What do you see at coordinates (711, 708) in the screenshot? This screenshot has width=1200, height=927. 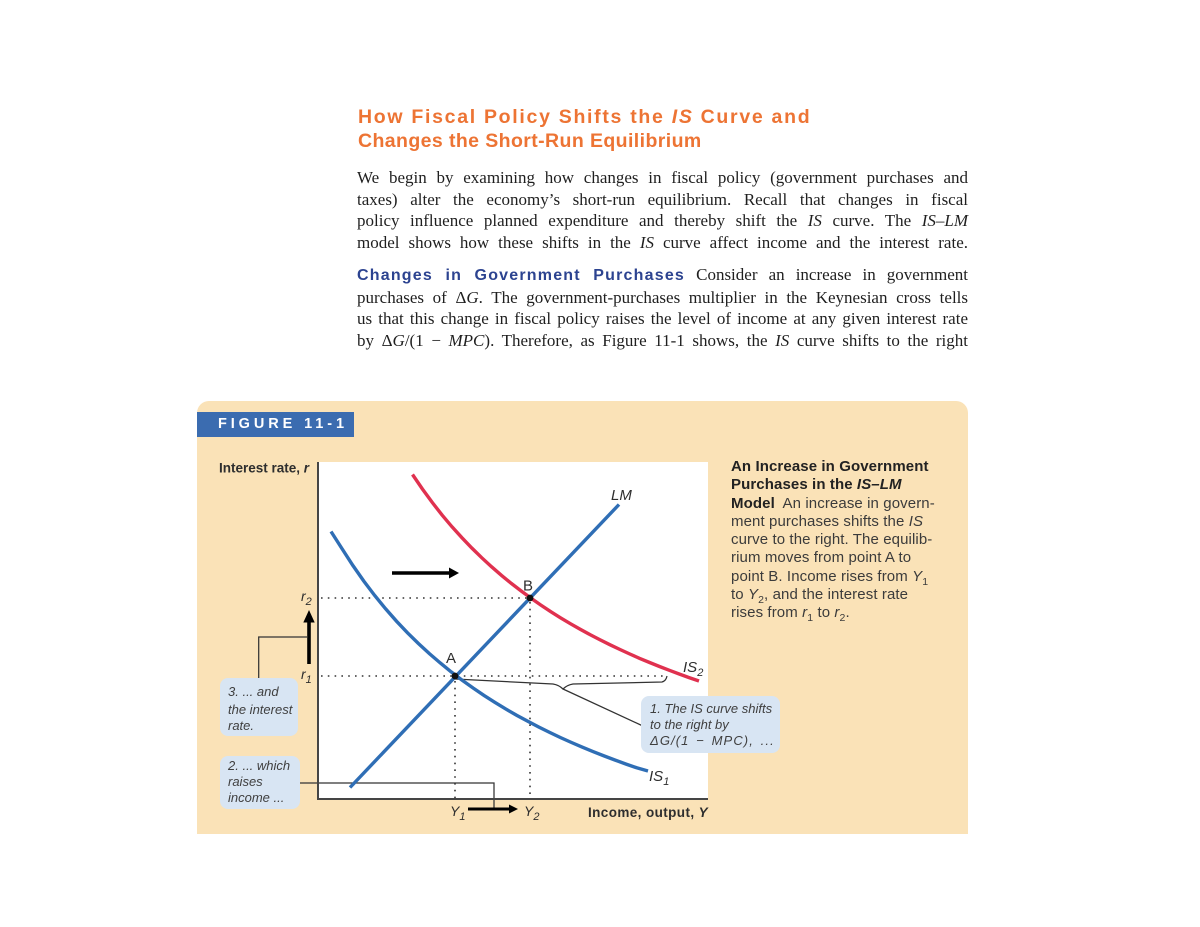 I see `svg-text: 1. The IS curve shifts` at bounding box center [711, 708].